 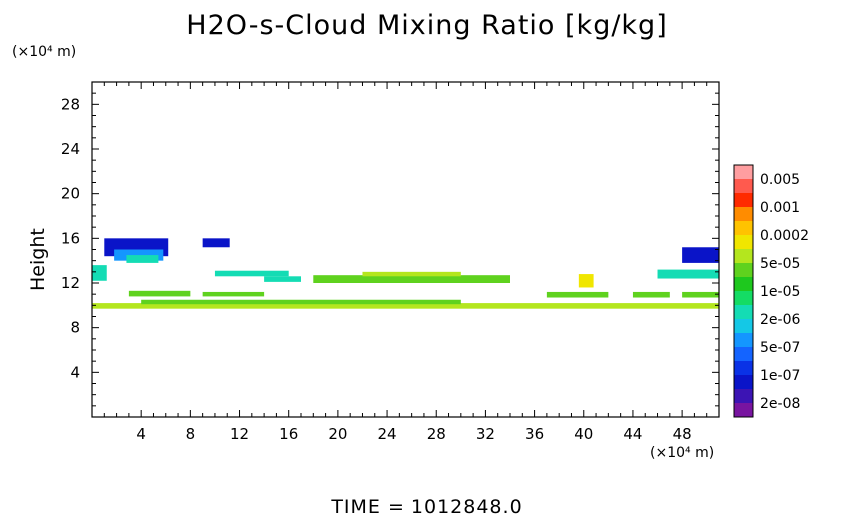 What do you see at coordinates (368, 507) in the screenshot?
I see `time-label: TIME =` at bounding box center [368, 507].